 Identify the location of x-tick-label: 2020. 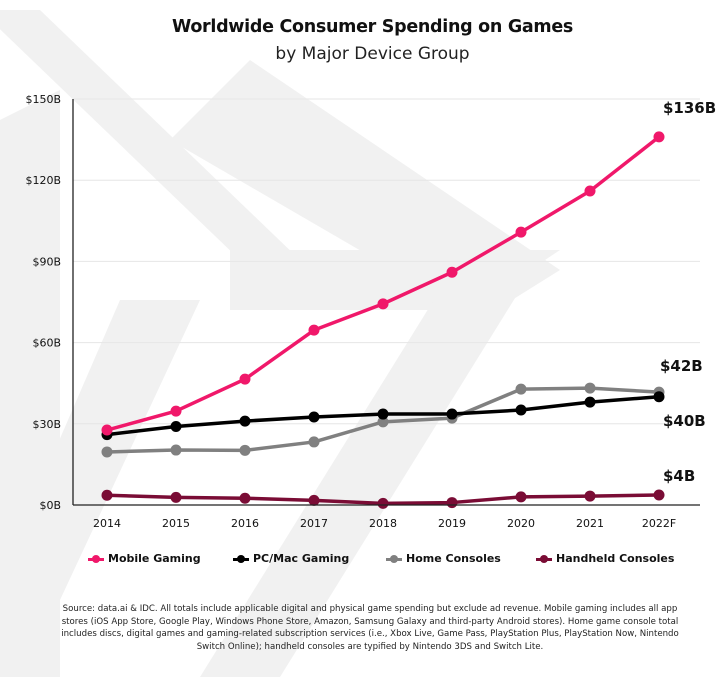
(521, 523).